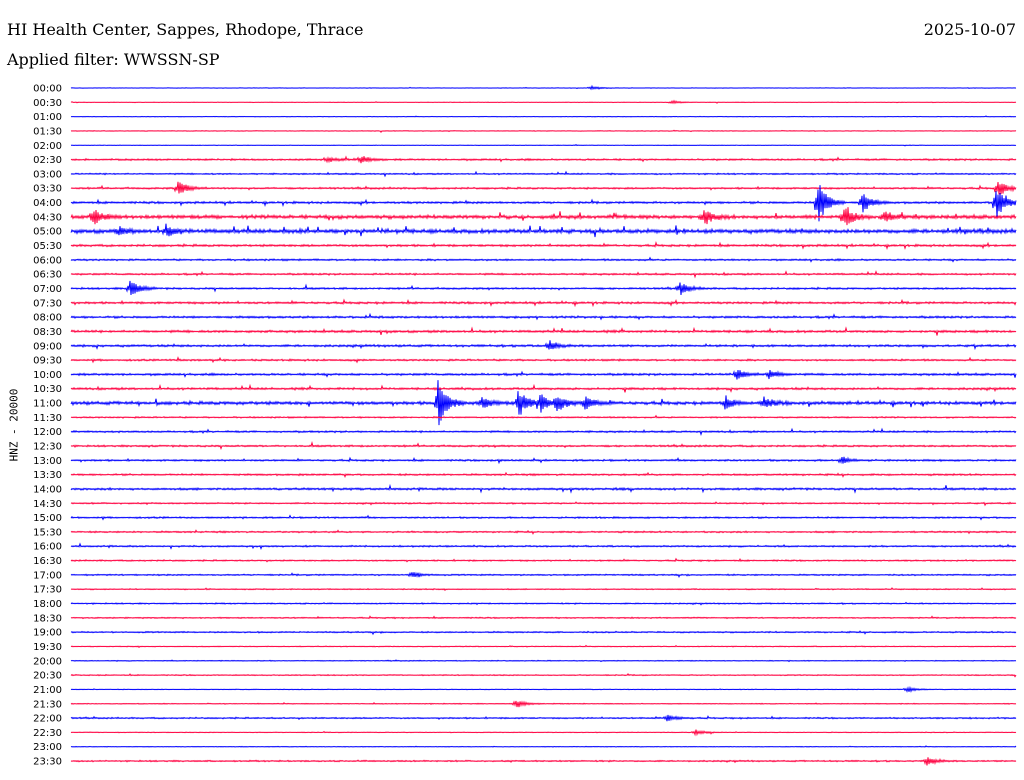 Image resolution: width=1024 pixels, height=780 pixels. I want to click on row-time-label: 02:30, so click(47, 160).